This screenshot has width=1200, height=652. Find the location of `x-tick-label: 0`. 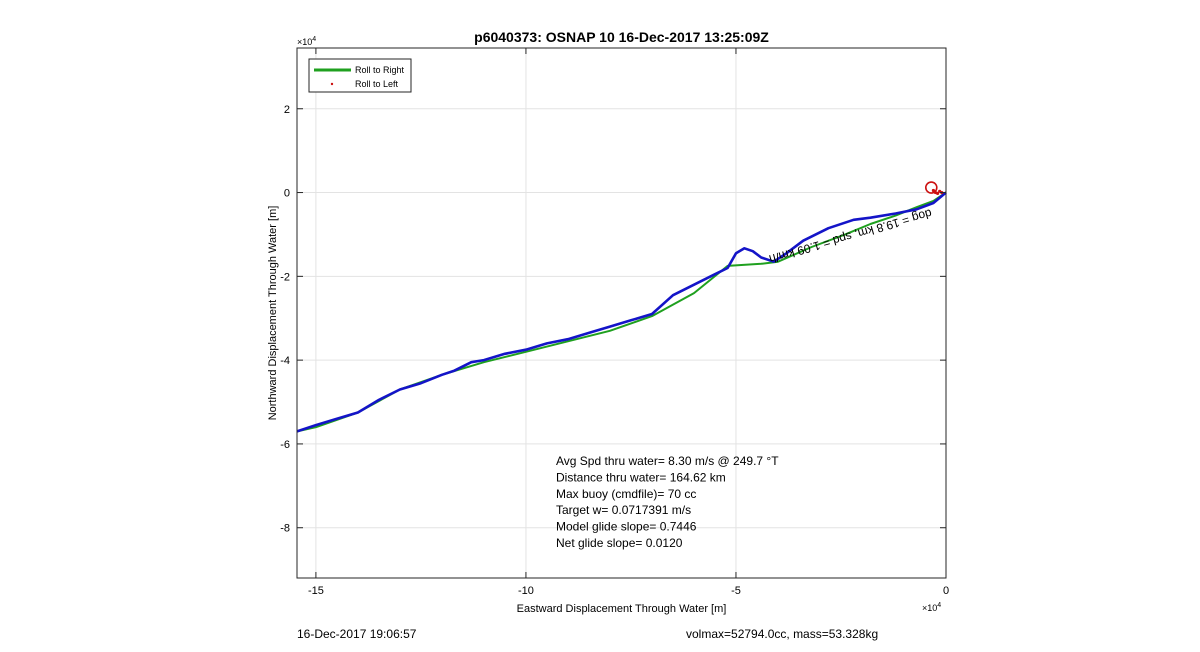

x-tick-label: 0 is located at coordinates (946, 591).